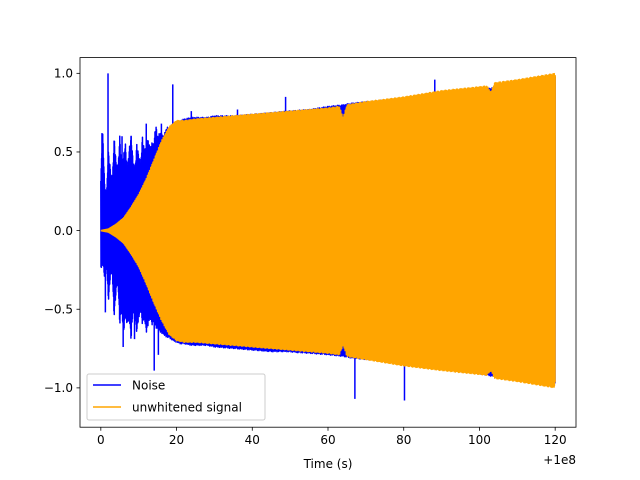  What do you see at coordinates (187, 408) in the screenshot?
I see `legend-label-unwhitened-signal: unwhitened signal` at bounding box center [187, 408].